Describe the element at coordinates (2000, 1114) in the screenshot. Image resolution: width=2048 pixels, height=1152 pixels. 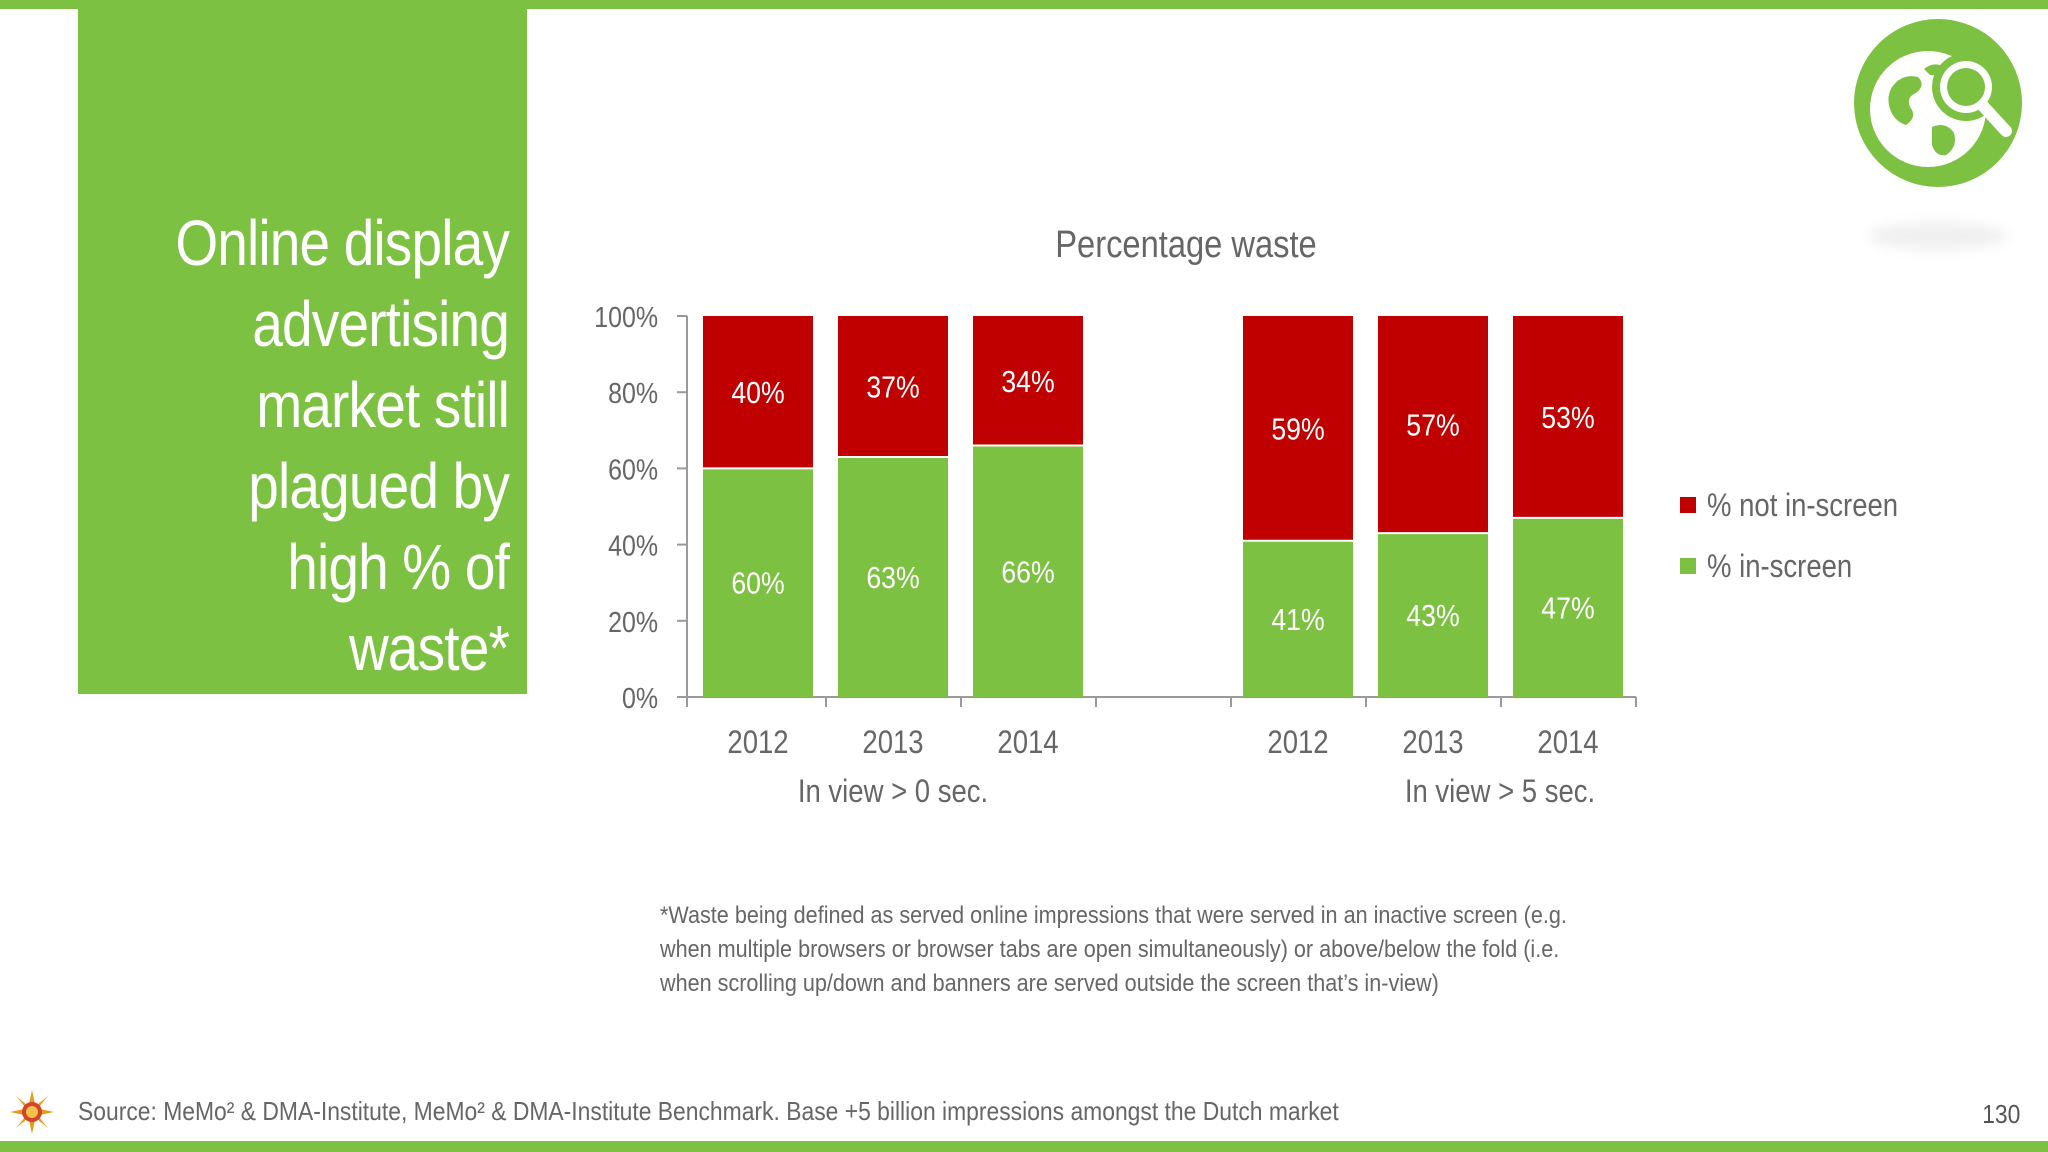
I see `page-number: 130` at that location.